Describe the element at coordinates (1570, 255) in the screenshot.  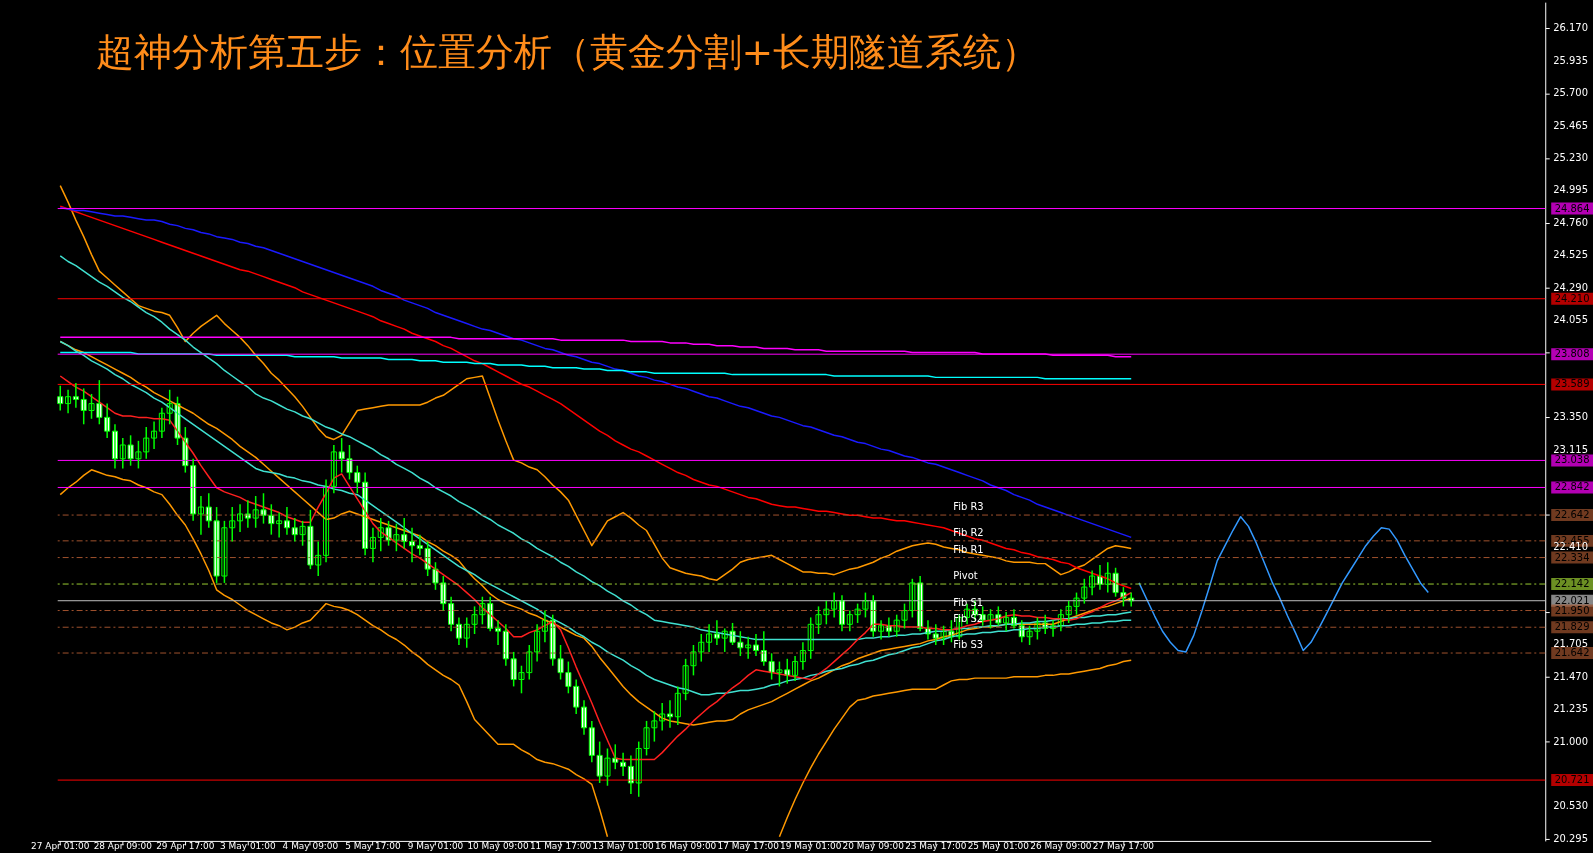
I see `y-tick-label: 24.525` at that location.